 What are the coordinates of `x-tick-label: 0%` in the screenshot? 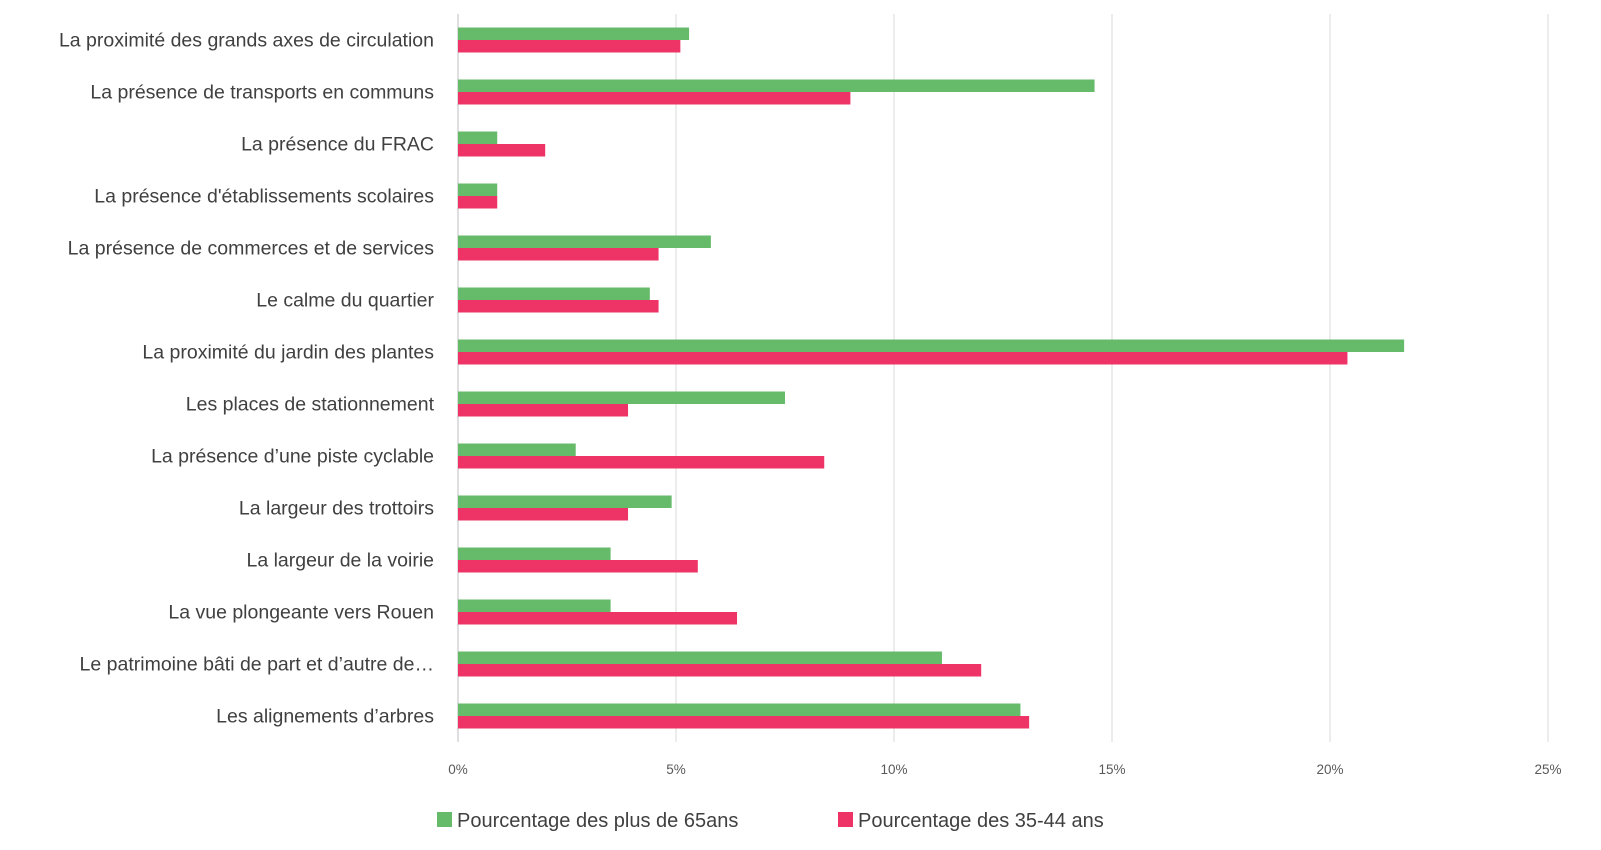 It's located at (458, 769).